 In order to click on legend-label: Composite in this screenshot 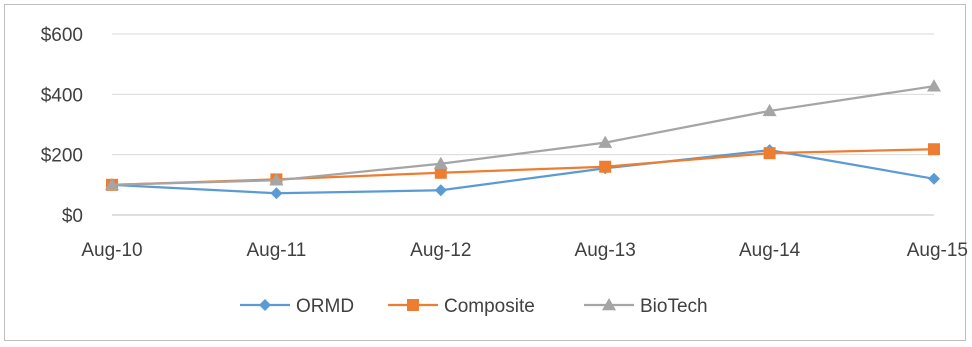, I will do `click(489, 306)`.